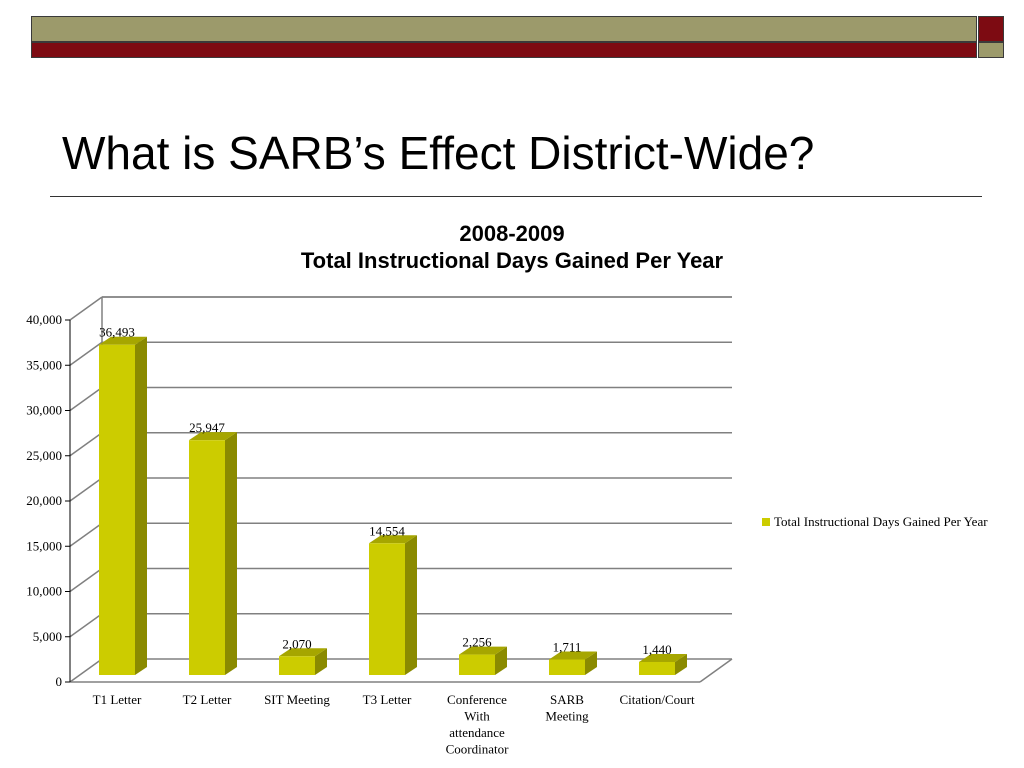  What do you see at coordinates (991, 29) in the screenshot?
I see `header-square-maroon` at bounding box center [991, 29].